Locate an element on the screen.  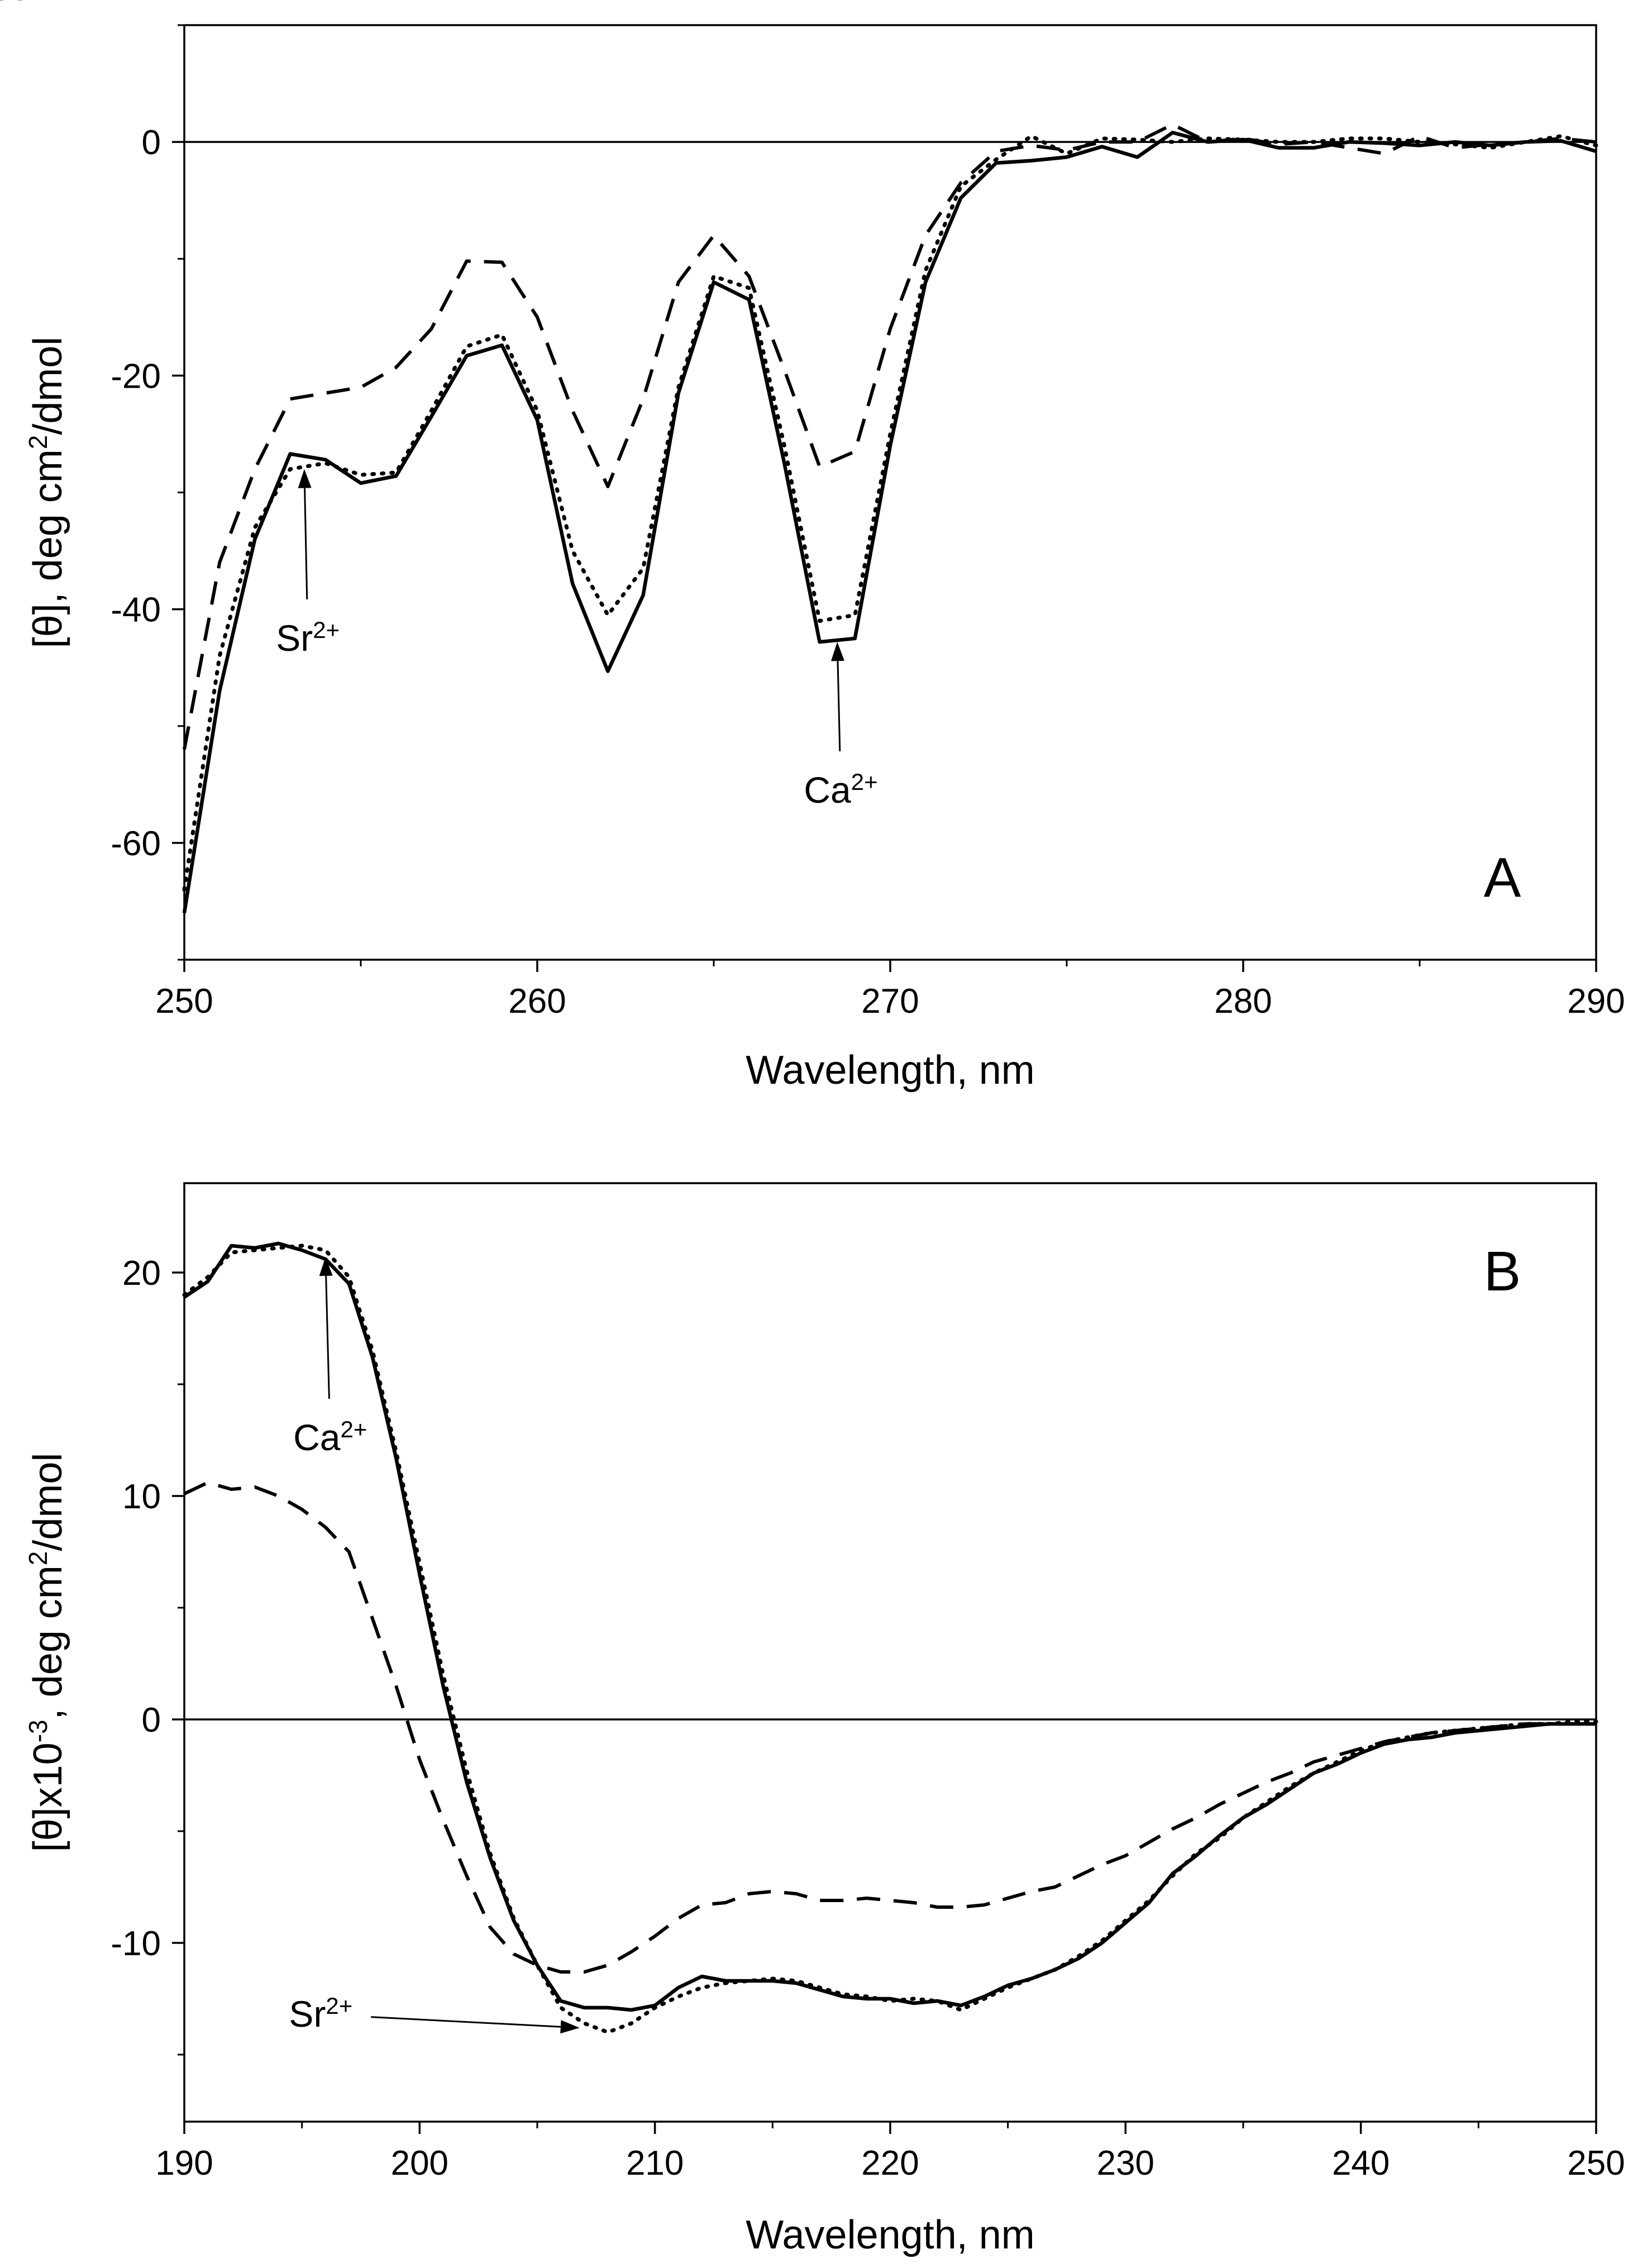
panel-b-annotation-label: Ca2+ is located at coordinates (330, 1437).